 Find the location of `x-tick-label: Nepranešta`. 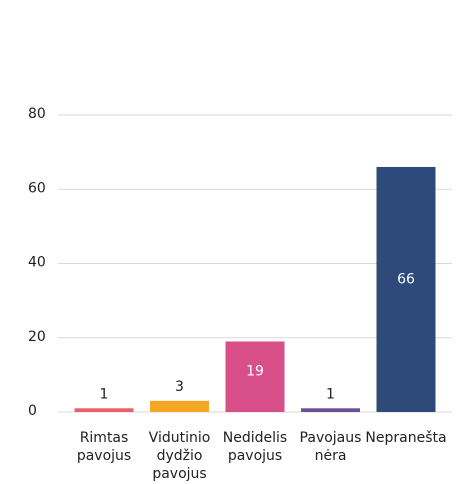

x-tick-label: Nepranešta is located at coordinates (405, 438).